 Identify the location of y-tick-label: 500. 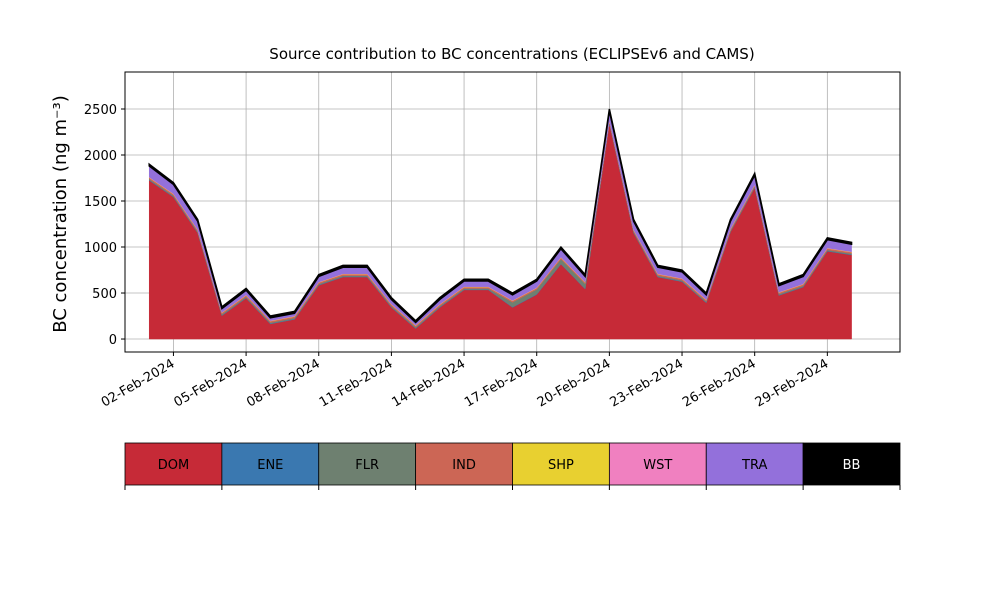
(104, 294).